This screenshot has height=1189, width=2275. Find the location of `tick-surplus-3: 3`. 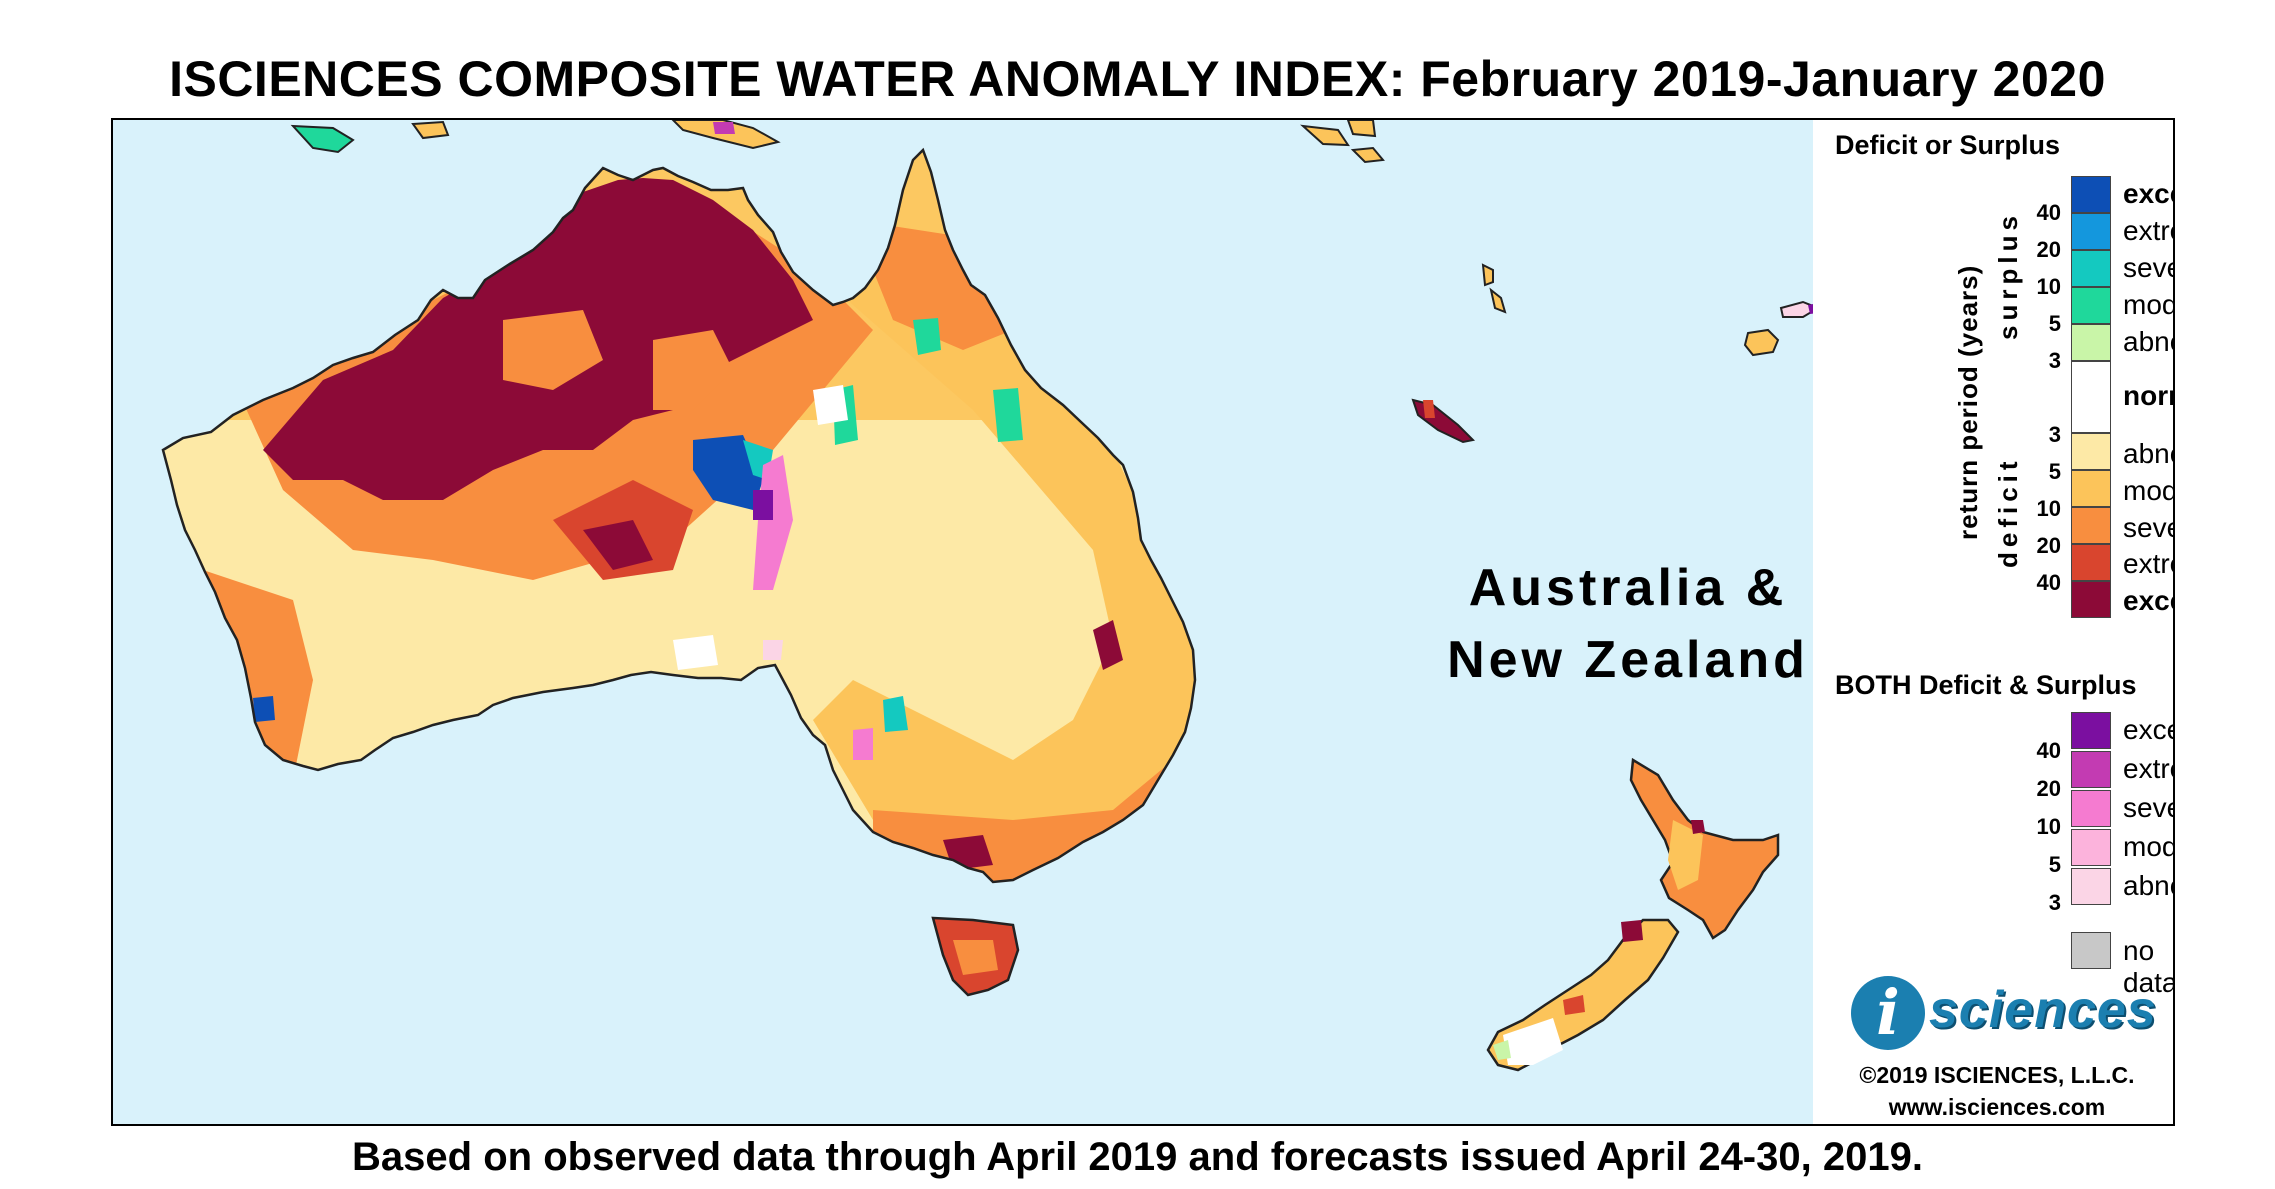

tick-surplus-3: 3 is located at coordinates (2054, 360).